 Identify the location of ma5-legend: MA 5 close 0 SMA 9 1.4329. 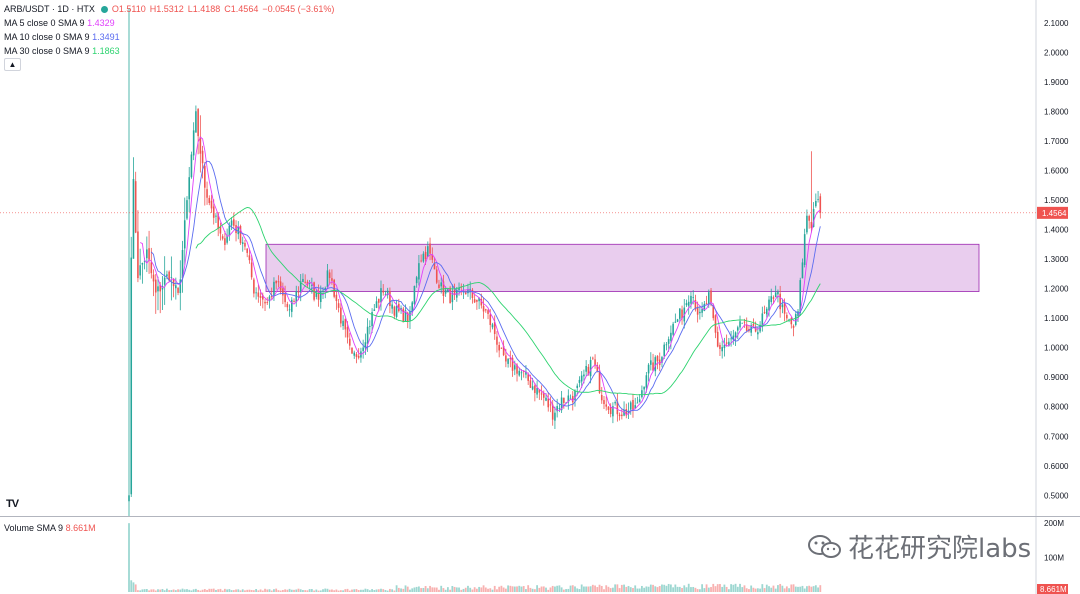
(59, 23).